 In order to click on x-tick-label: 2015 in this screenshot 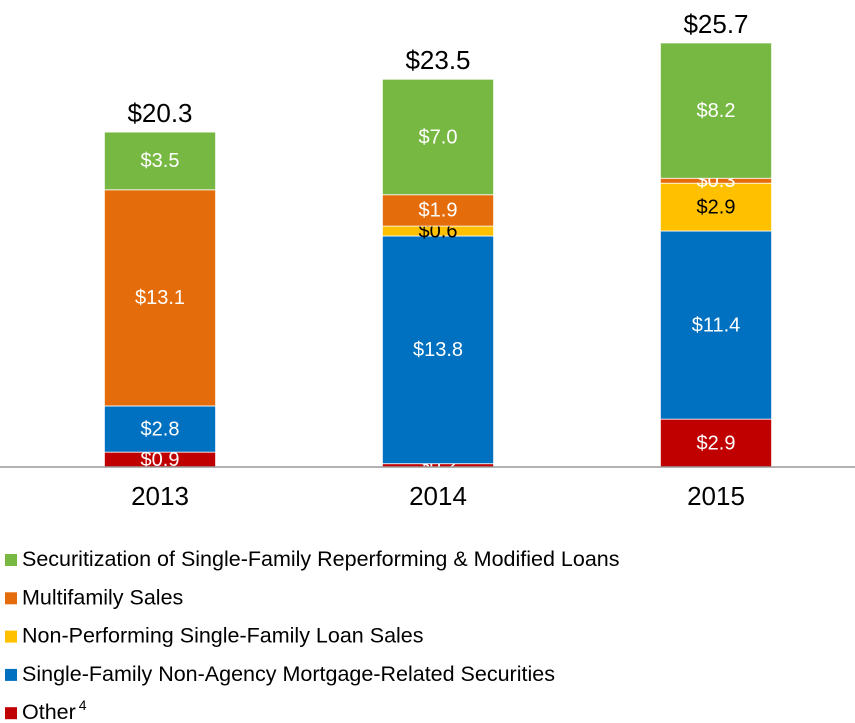, I will do `click(716, 496)`.